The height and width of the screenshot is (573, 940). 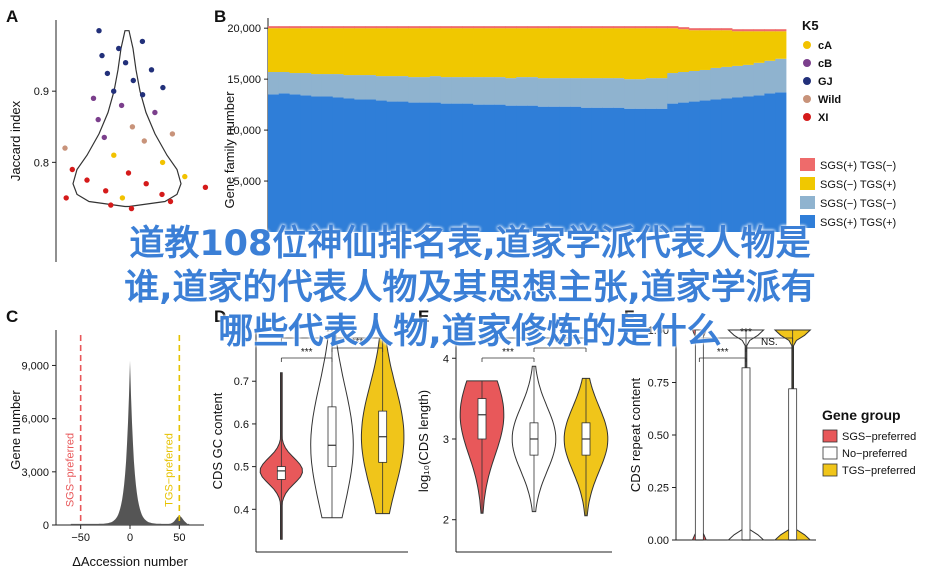 What do you see at coordinates (723, 352) in the screenshot?
I see `panel-f-sig-label: ***` at bounding box center [723, 352].